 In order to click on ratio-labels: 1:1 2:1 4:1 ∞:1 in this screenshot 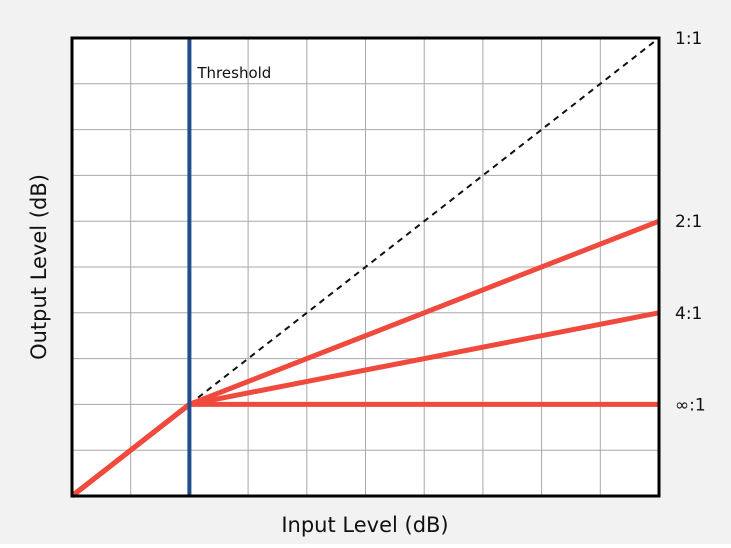, I will do `click(690, 222)`.